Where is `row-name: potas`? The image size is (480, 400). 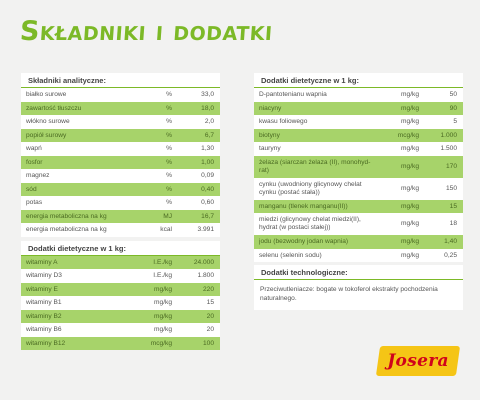 row-name: potas is located at coordinates (34, 203).